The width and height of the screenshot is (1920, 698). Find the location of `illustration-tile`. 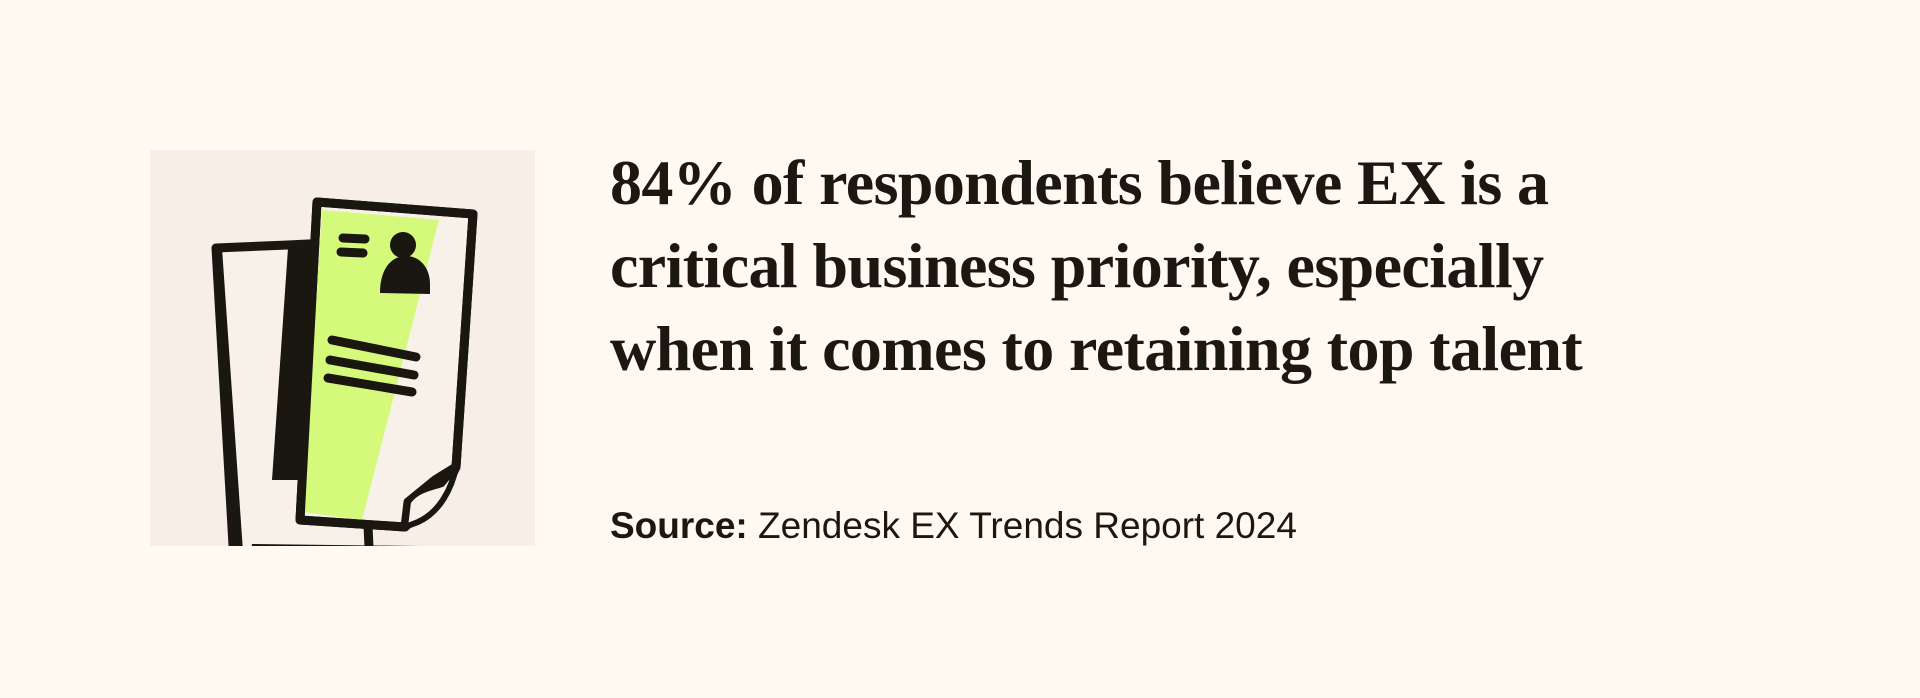

illustration-tile is located at coordinates (342, 348).